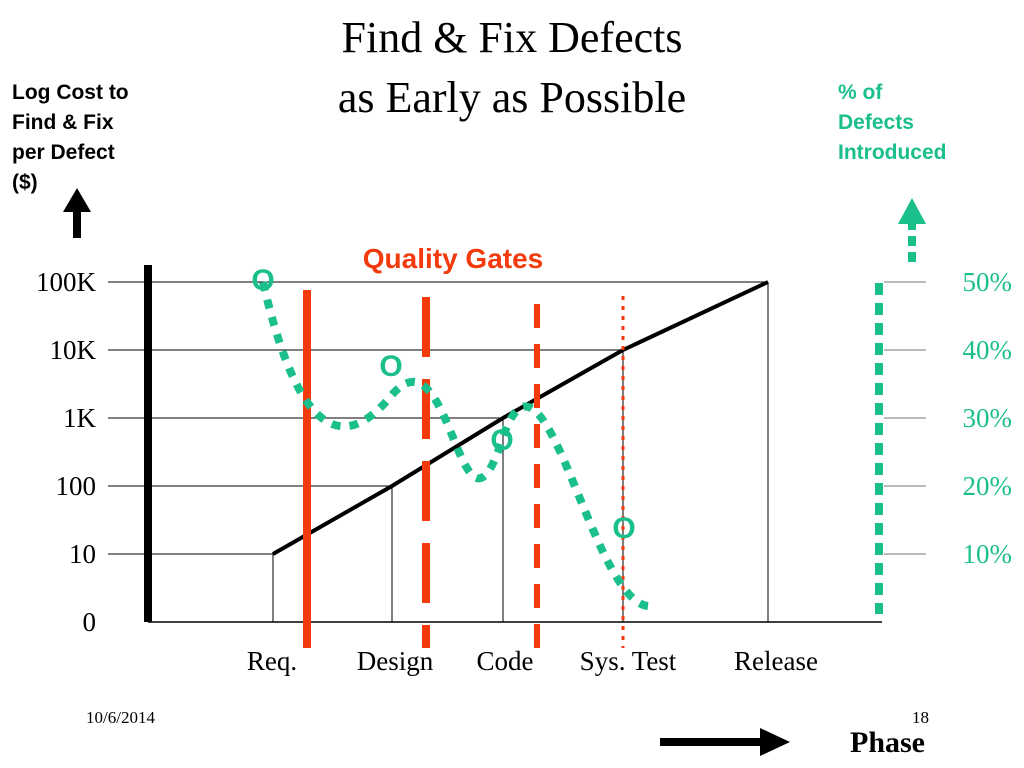 The width and height of the screenshot is (1024, 768). What do you see at coordinates (80, 418) in the screenshot?
I see `left-tick-label: 1K` at bounding box center [80, 418].